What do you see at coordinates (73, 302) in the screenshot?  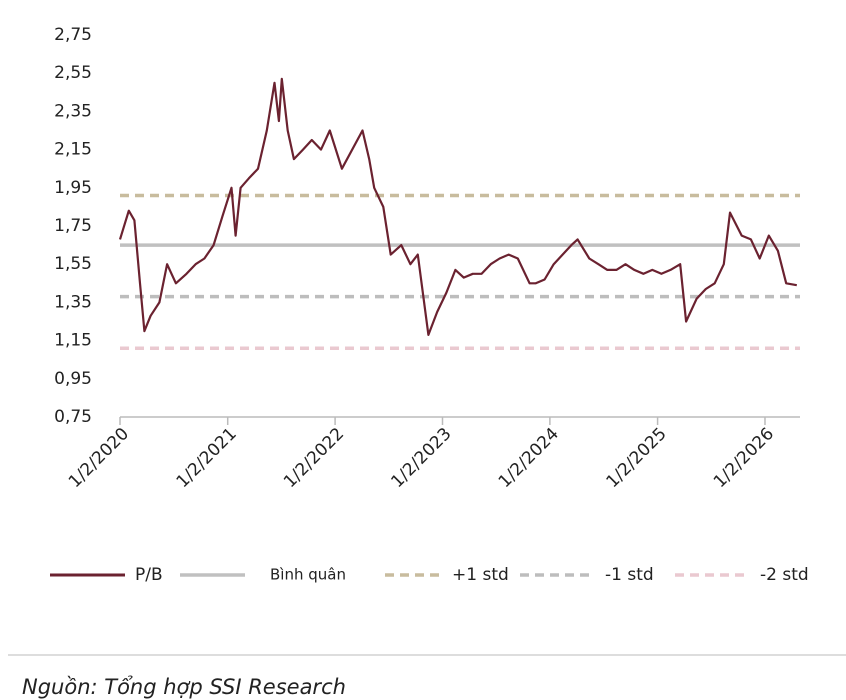 I see `y-tick-label: 1,35` at bounding box center [73, 302].